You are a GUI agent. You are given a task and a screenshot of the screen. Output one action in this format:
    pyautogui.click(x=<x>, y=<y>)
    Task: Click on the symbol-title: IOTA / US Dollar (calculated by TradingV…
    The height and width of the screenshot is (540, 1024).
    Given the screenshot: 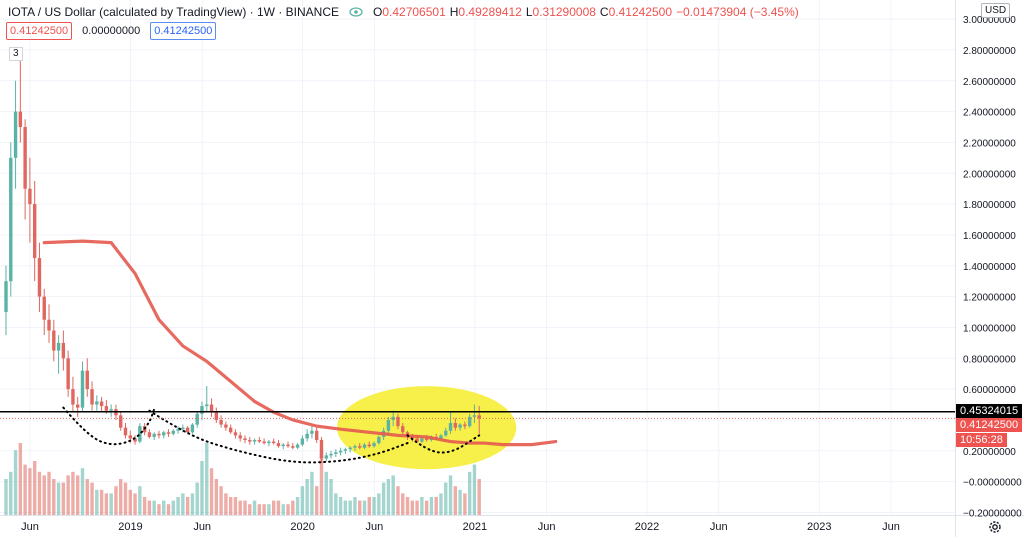 What is the action you would take?
    pyautogui.click(x=173, y=12)
    